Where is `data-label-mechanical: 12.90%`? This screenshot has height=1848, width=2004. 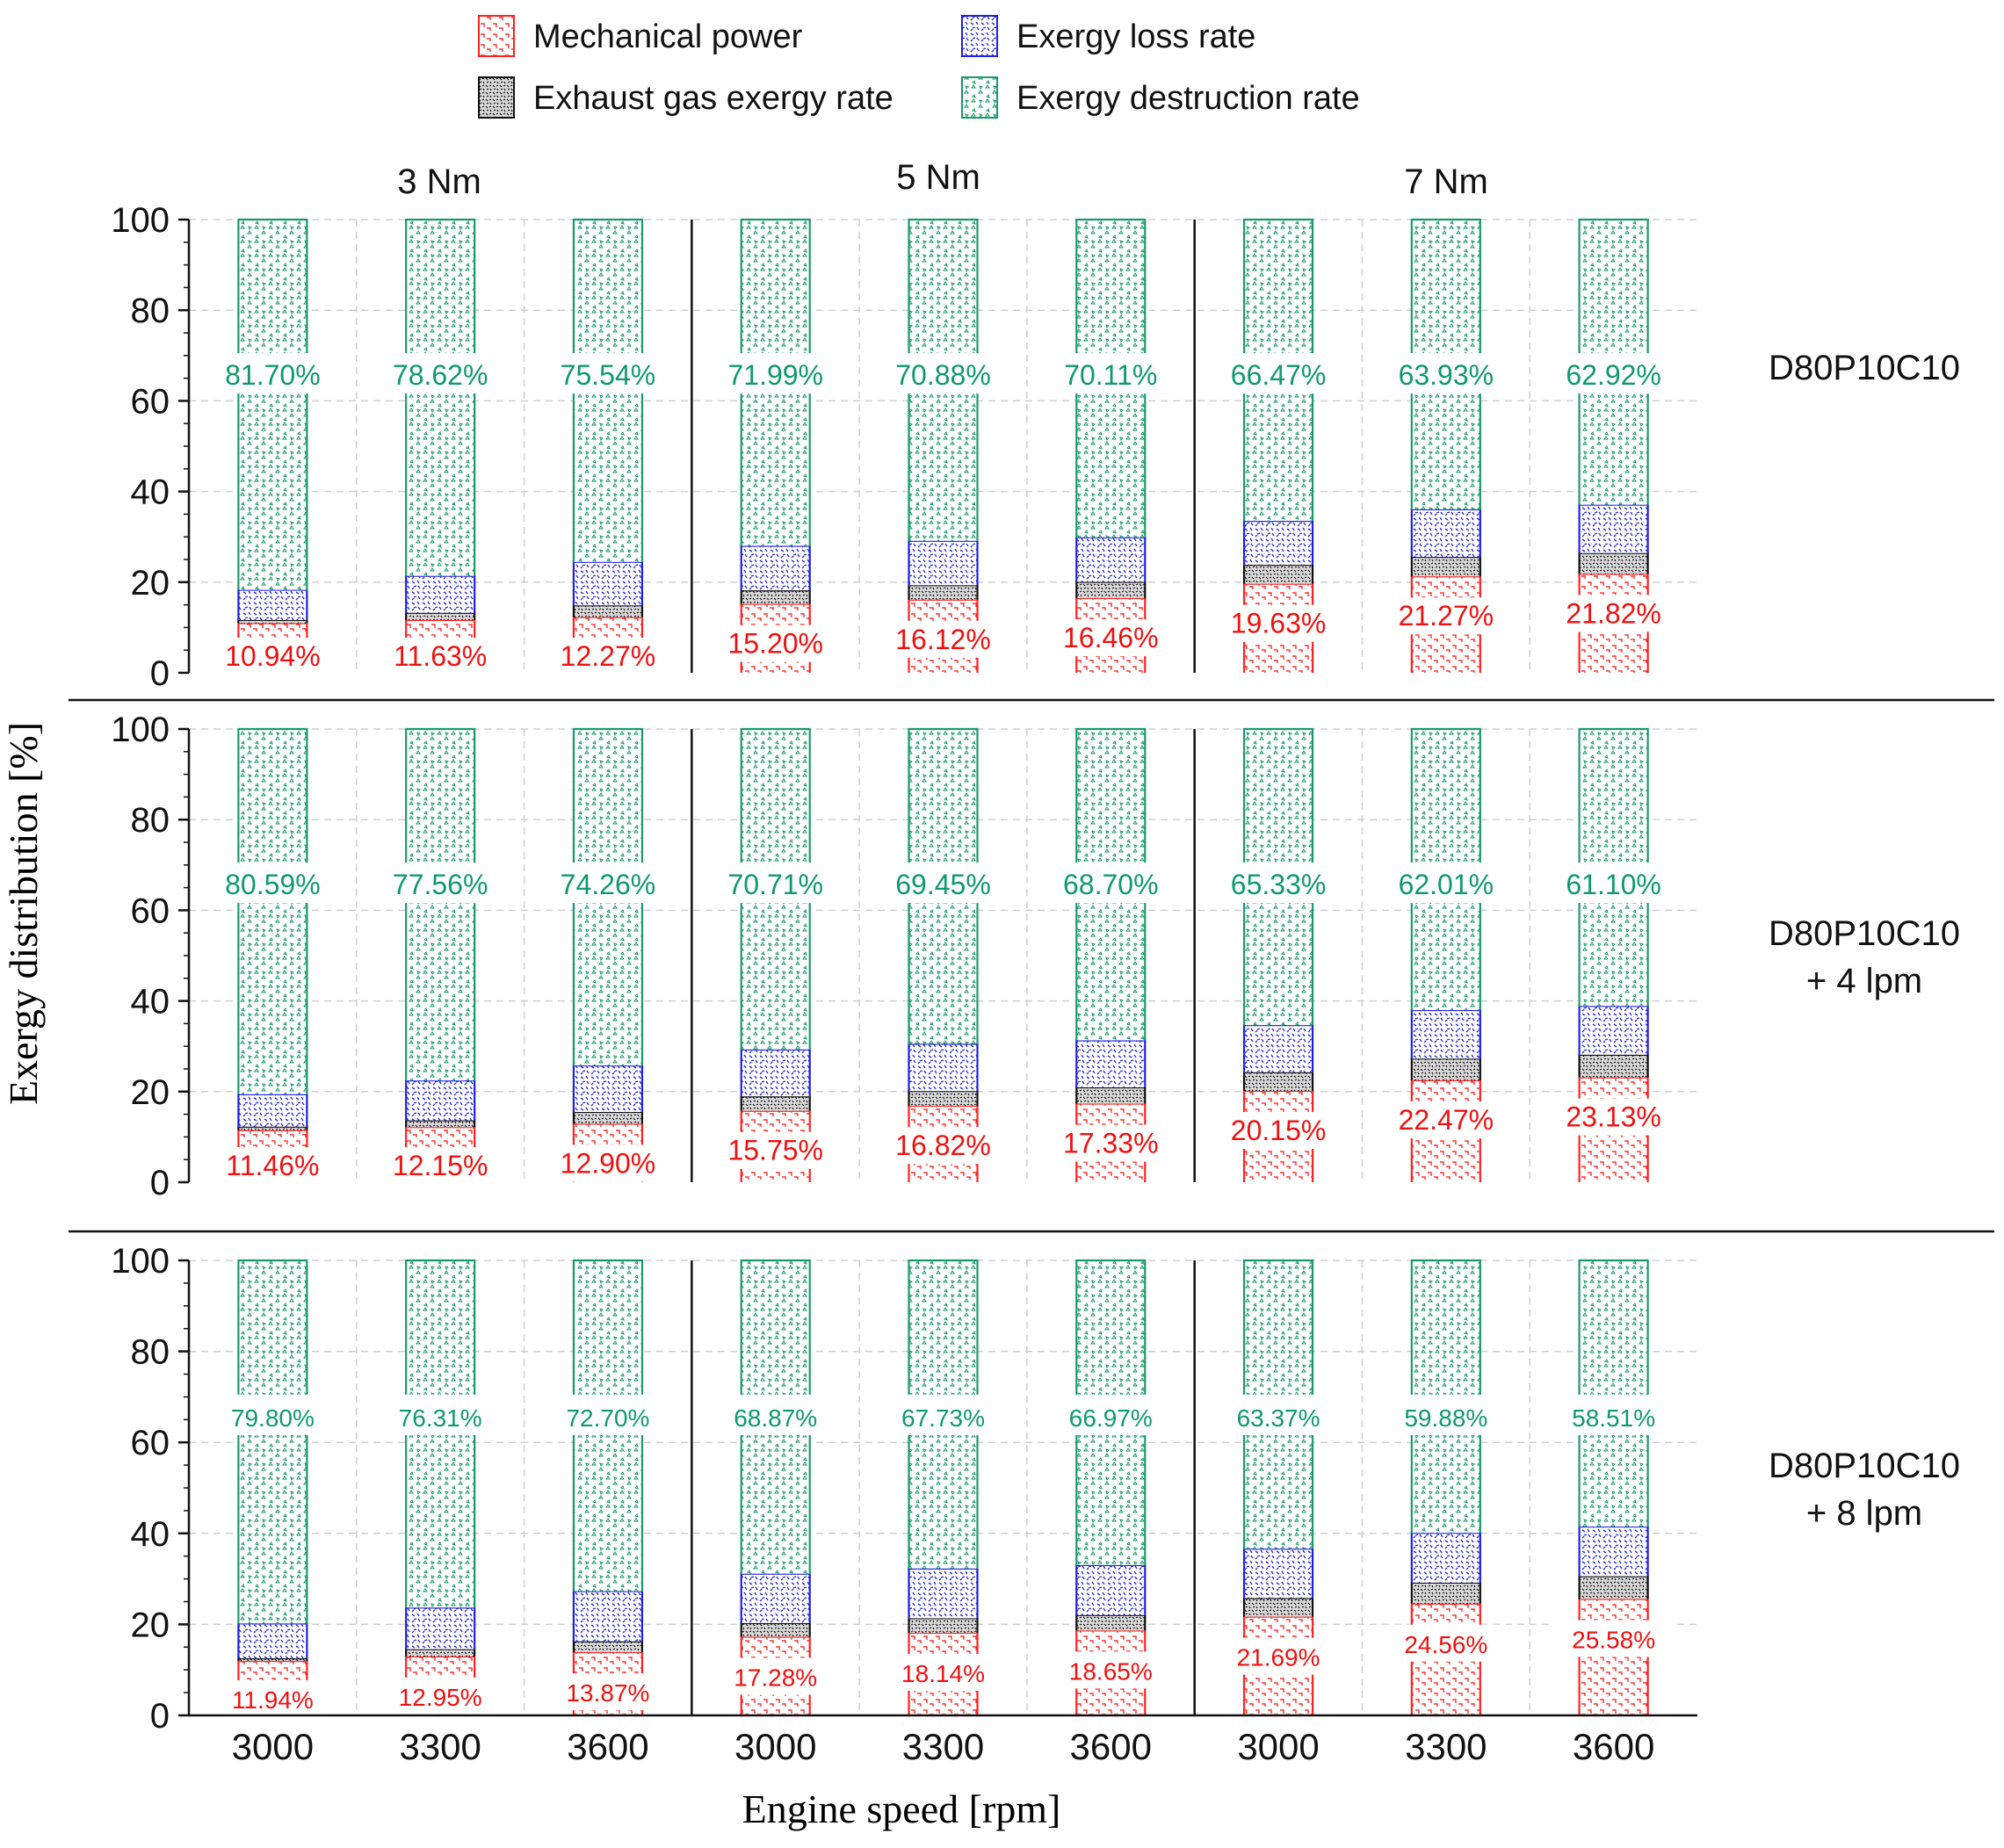
data-label-mechanical: 12.90% is located at coordinates (608, 1163).